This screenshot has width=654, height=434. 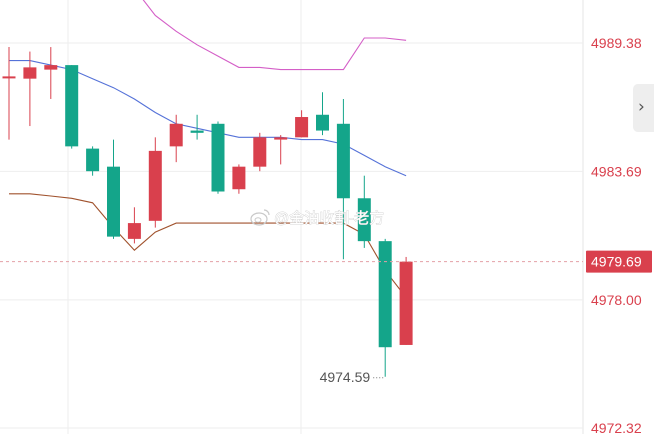 I want to click on watermark: @金油收割-老方, so click(x=317, y=218).